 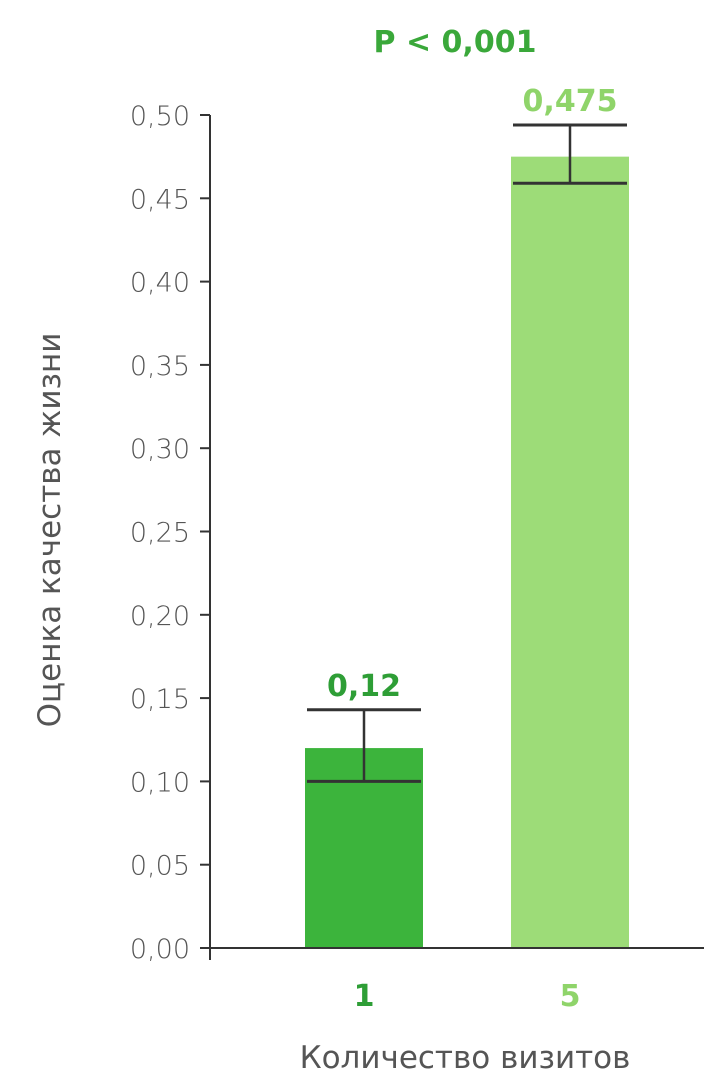 What do you see at coordinates (160, 616) in the screenshot?
I see `y-tick-label: 0,20` at bounding box center [160, 616].